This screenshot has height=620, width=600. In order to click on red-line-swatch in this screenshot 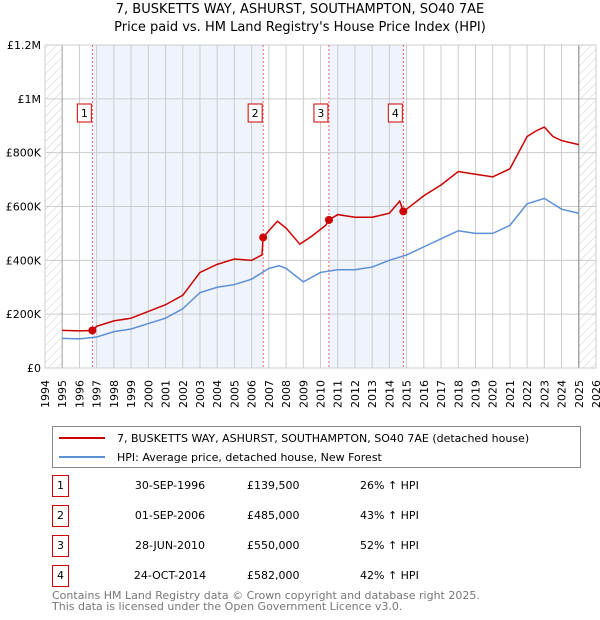, I will do `click(82, 438)`.